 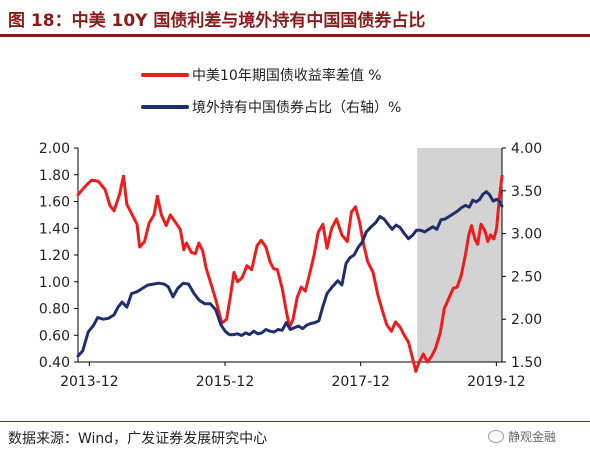 What do you see at coordinates (532, 437) in the screenshot?
I see `watermark-text: 静观金融` at bounding box center [532, 437].